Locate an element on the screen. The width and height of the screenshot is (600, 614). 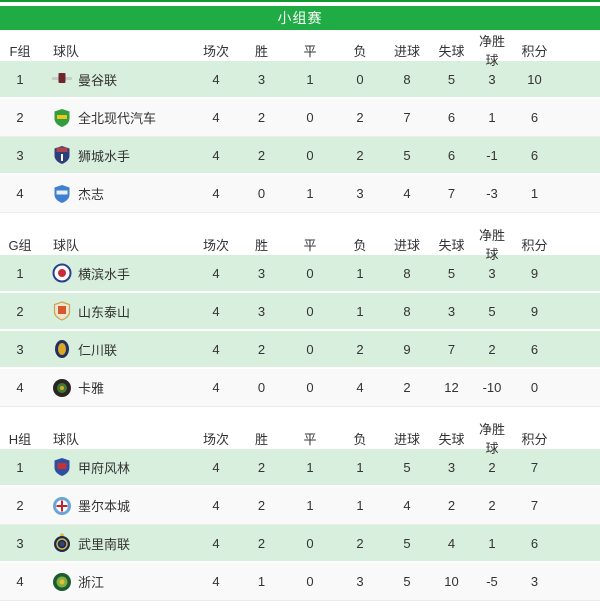
stat-goals-for: 2 is located at coordinates (407, 387).